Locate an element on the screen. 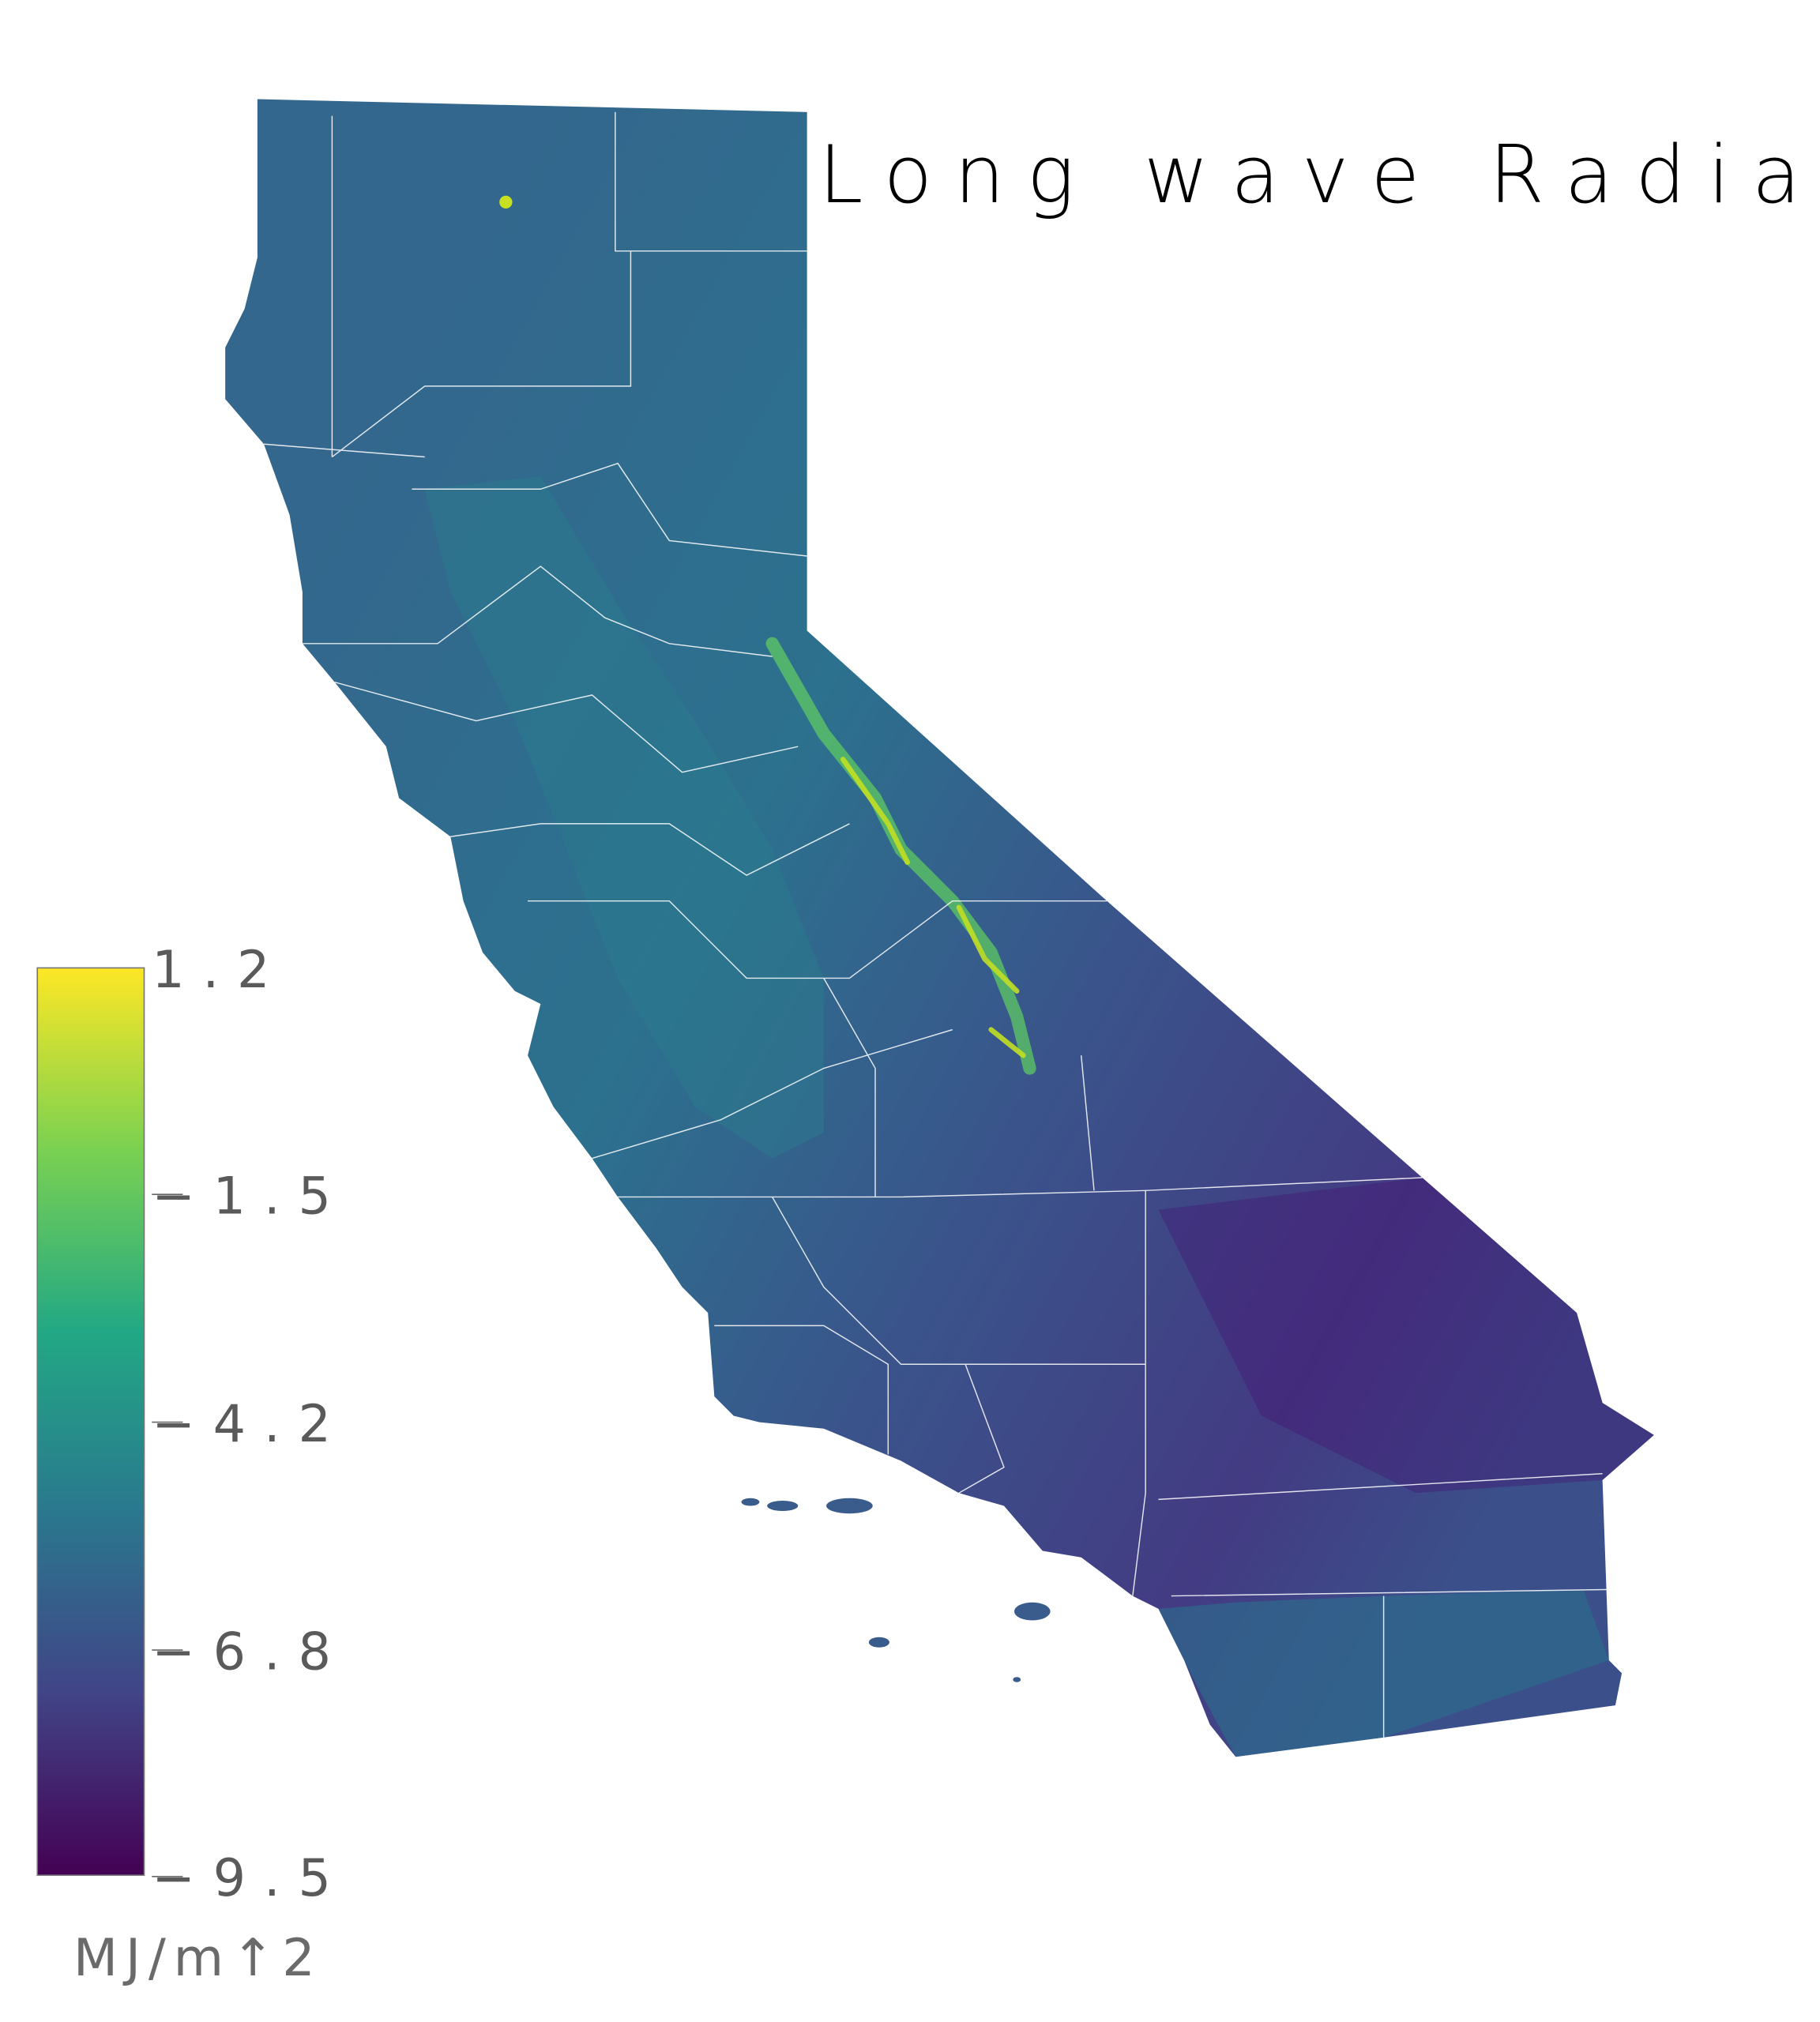  tick-label: −1.5 is located at coordinates (250, 1197).